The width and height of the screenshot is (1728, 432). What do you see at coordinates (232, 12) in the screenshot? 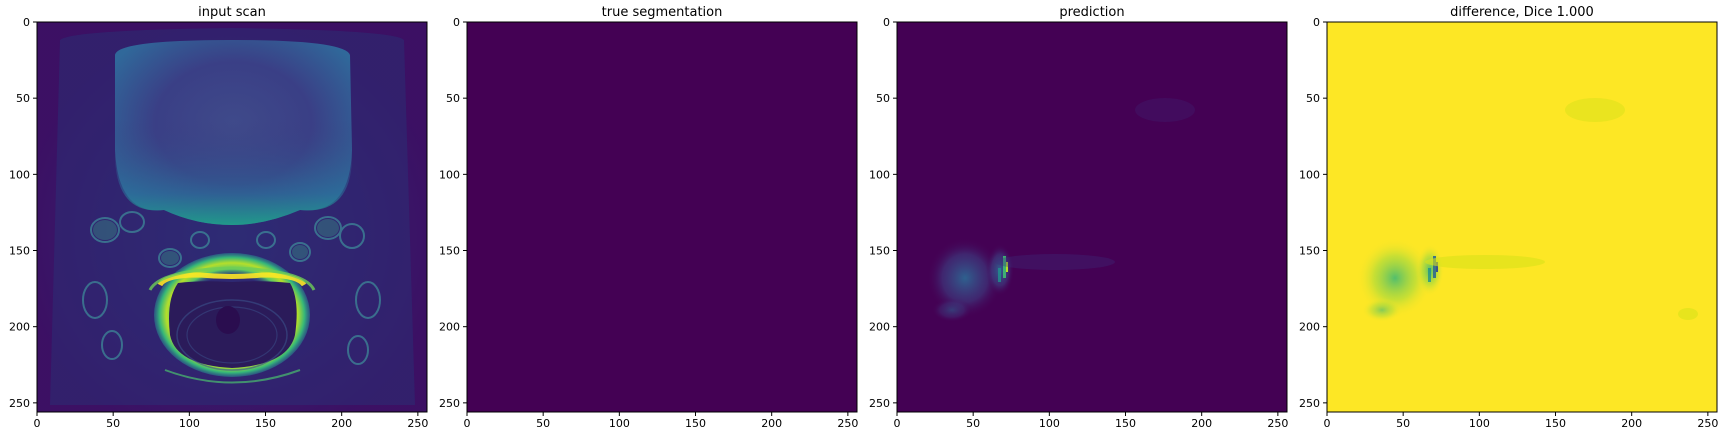
I see `panel-title: input scan` at bounding box center [232, 12].